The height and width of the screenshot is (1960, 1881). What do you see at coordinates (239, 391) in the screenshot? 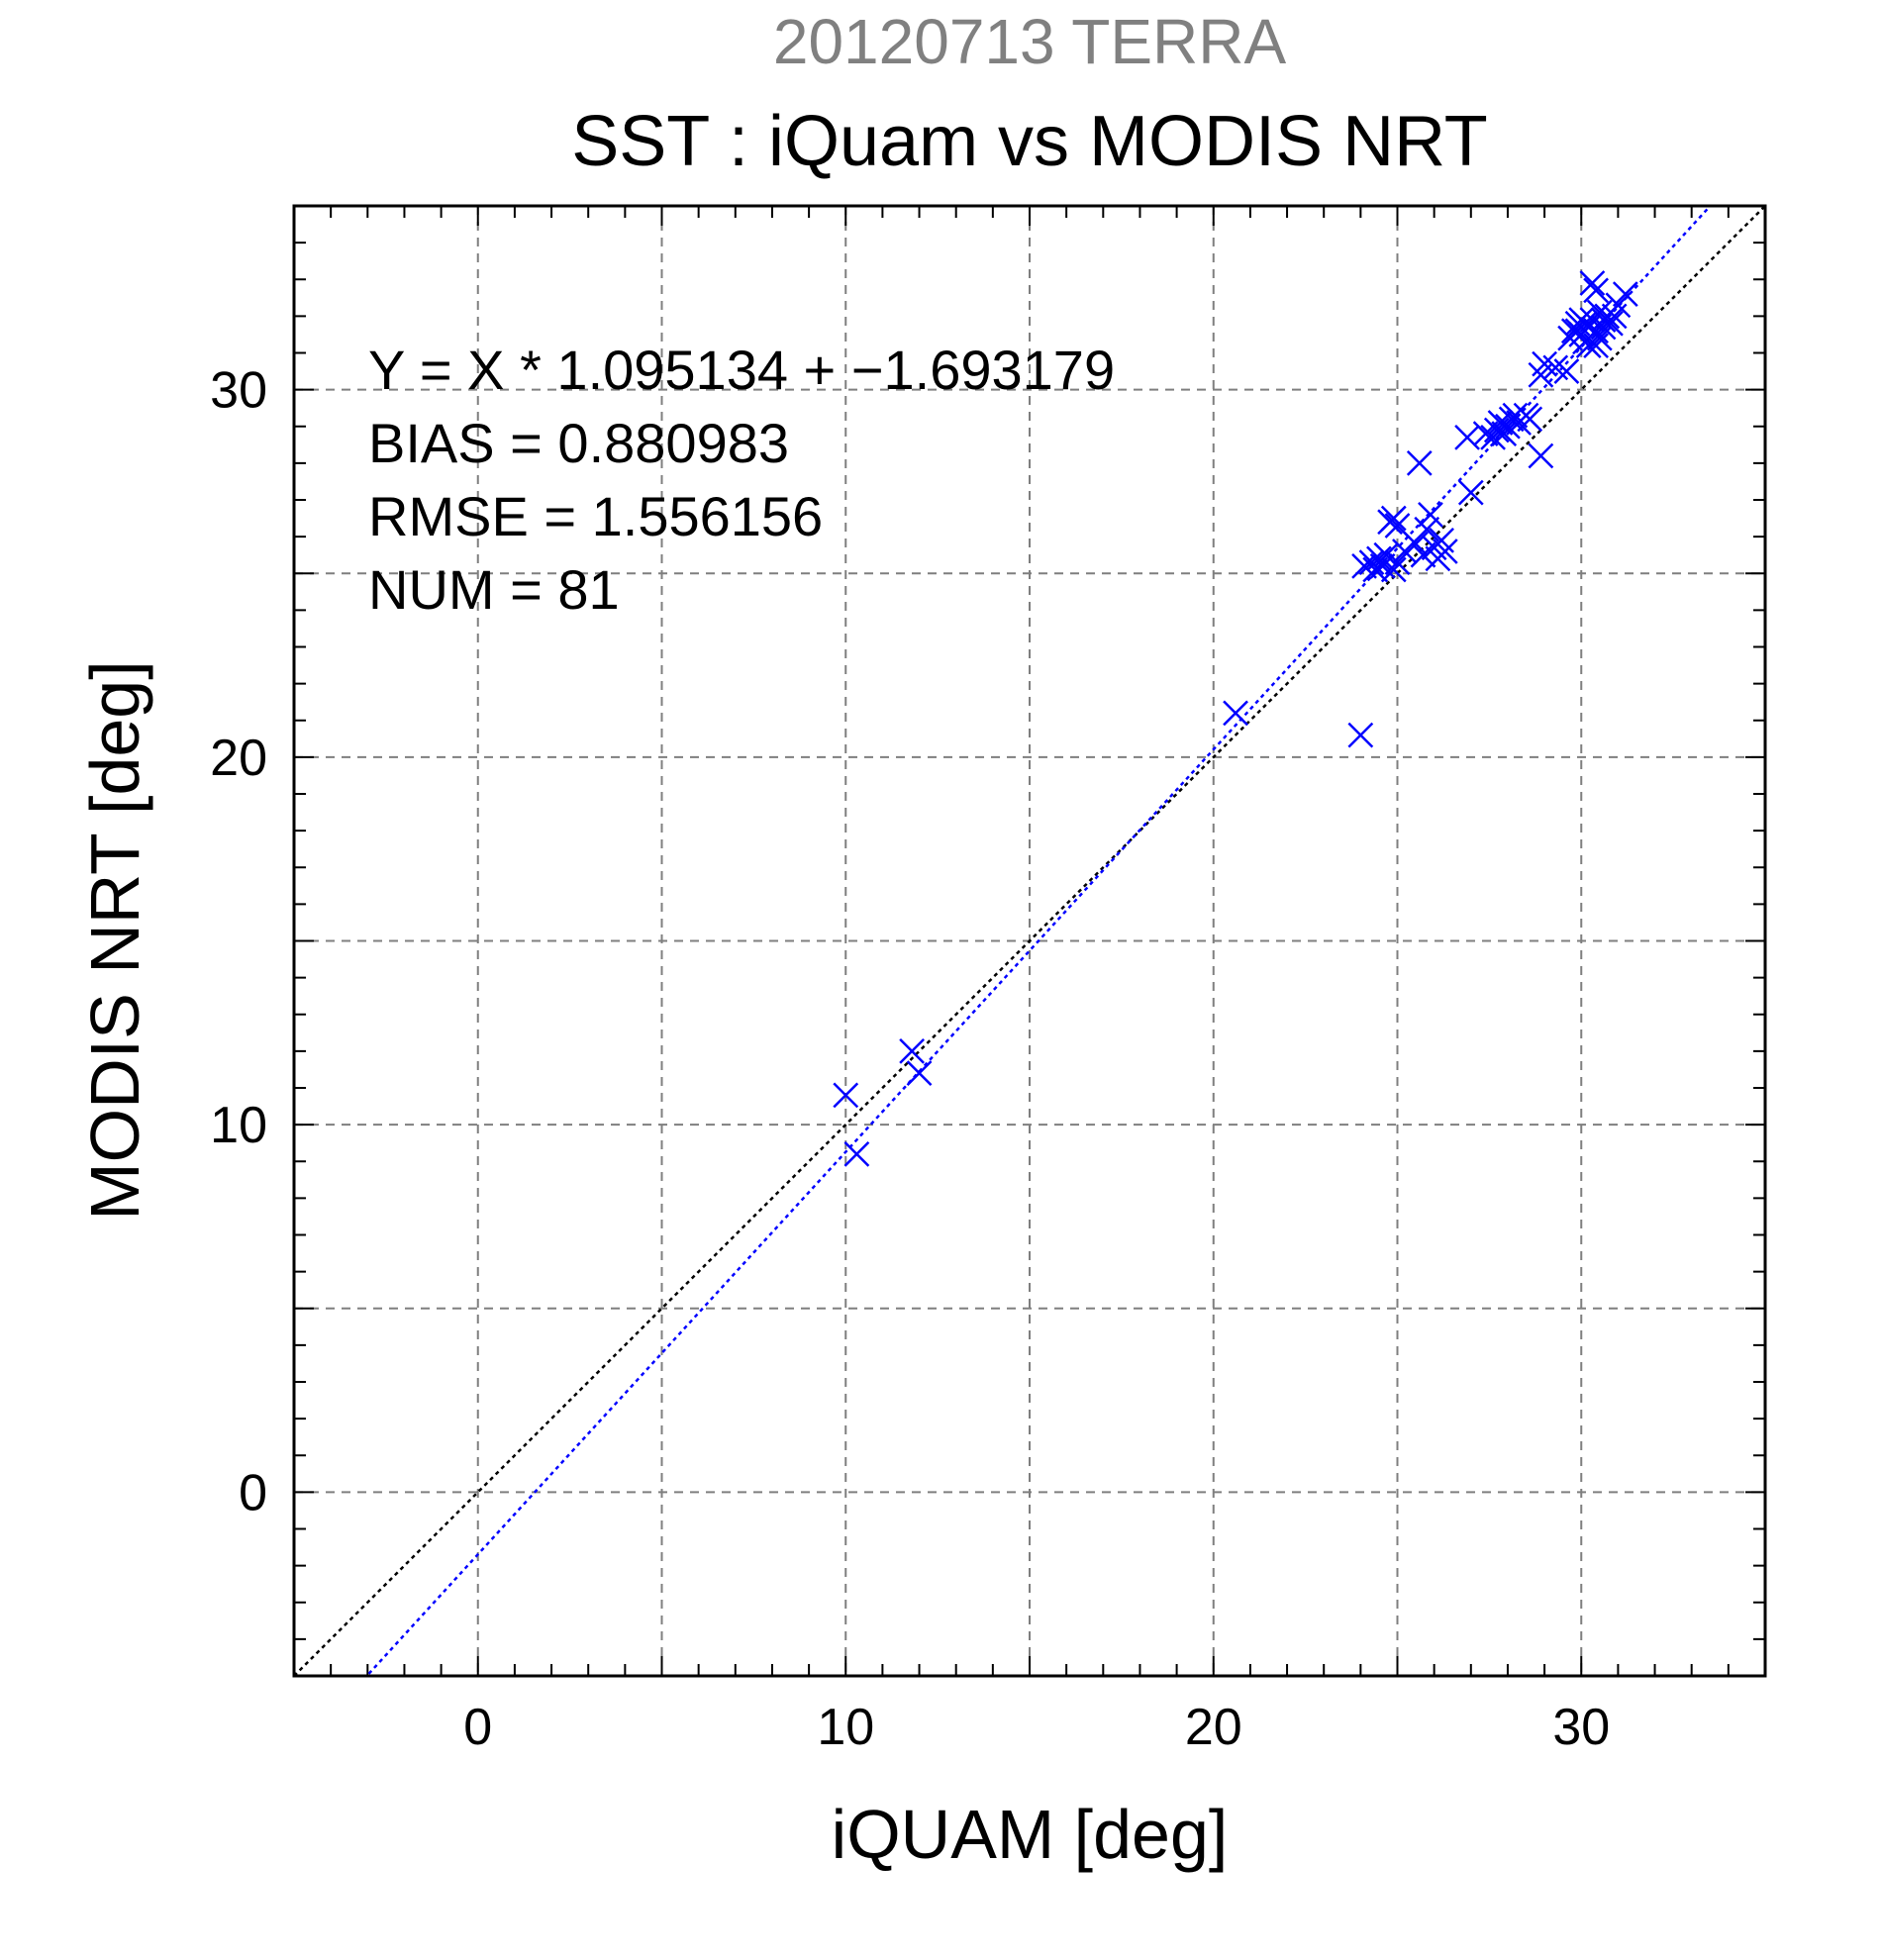
I see `y-tick-label: 30` at bounding box center [239, 391].